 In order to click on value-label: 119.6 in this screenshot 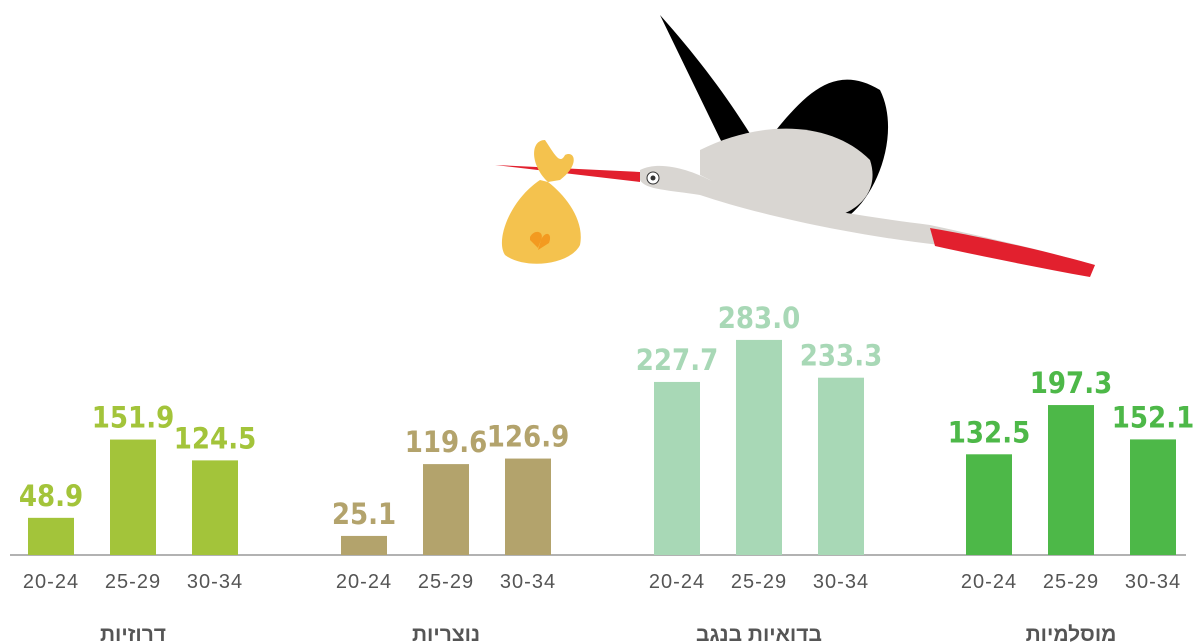, I will do `click(446, 442)`.